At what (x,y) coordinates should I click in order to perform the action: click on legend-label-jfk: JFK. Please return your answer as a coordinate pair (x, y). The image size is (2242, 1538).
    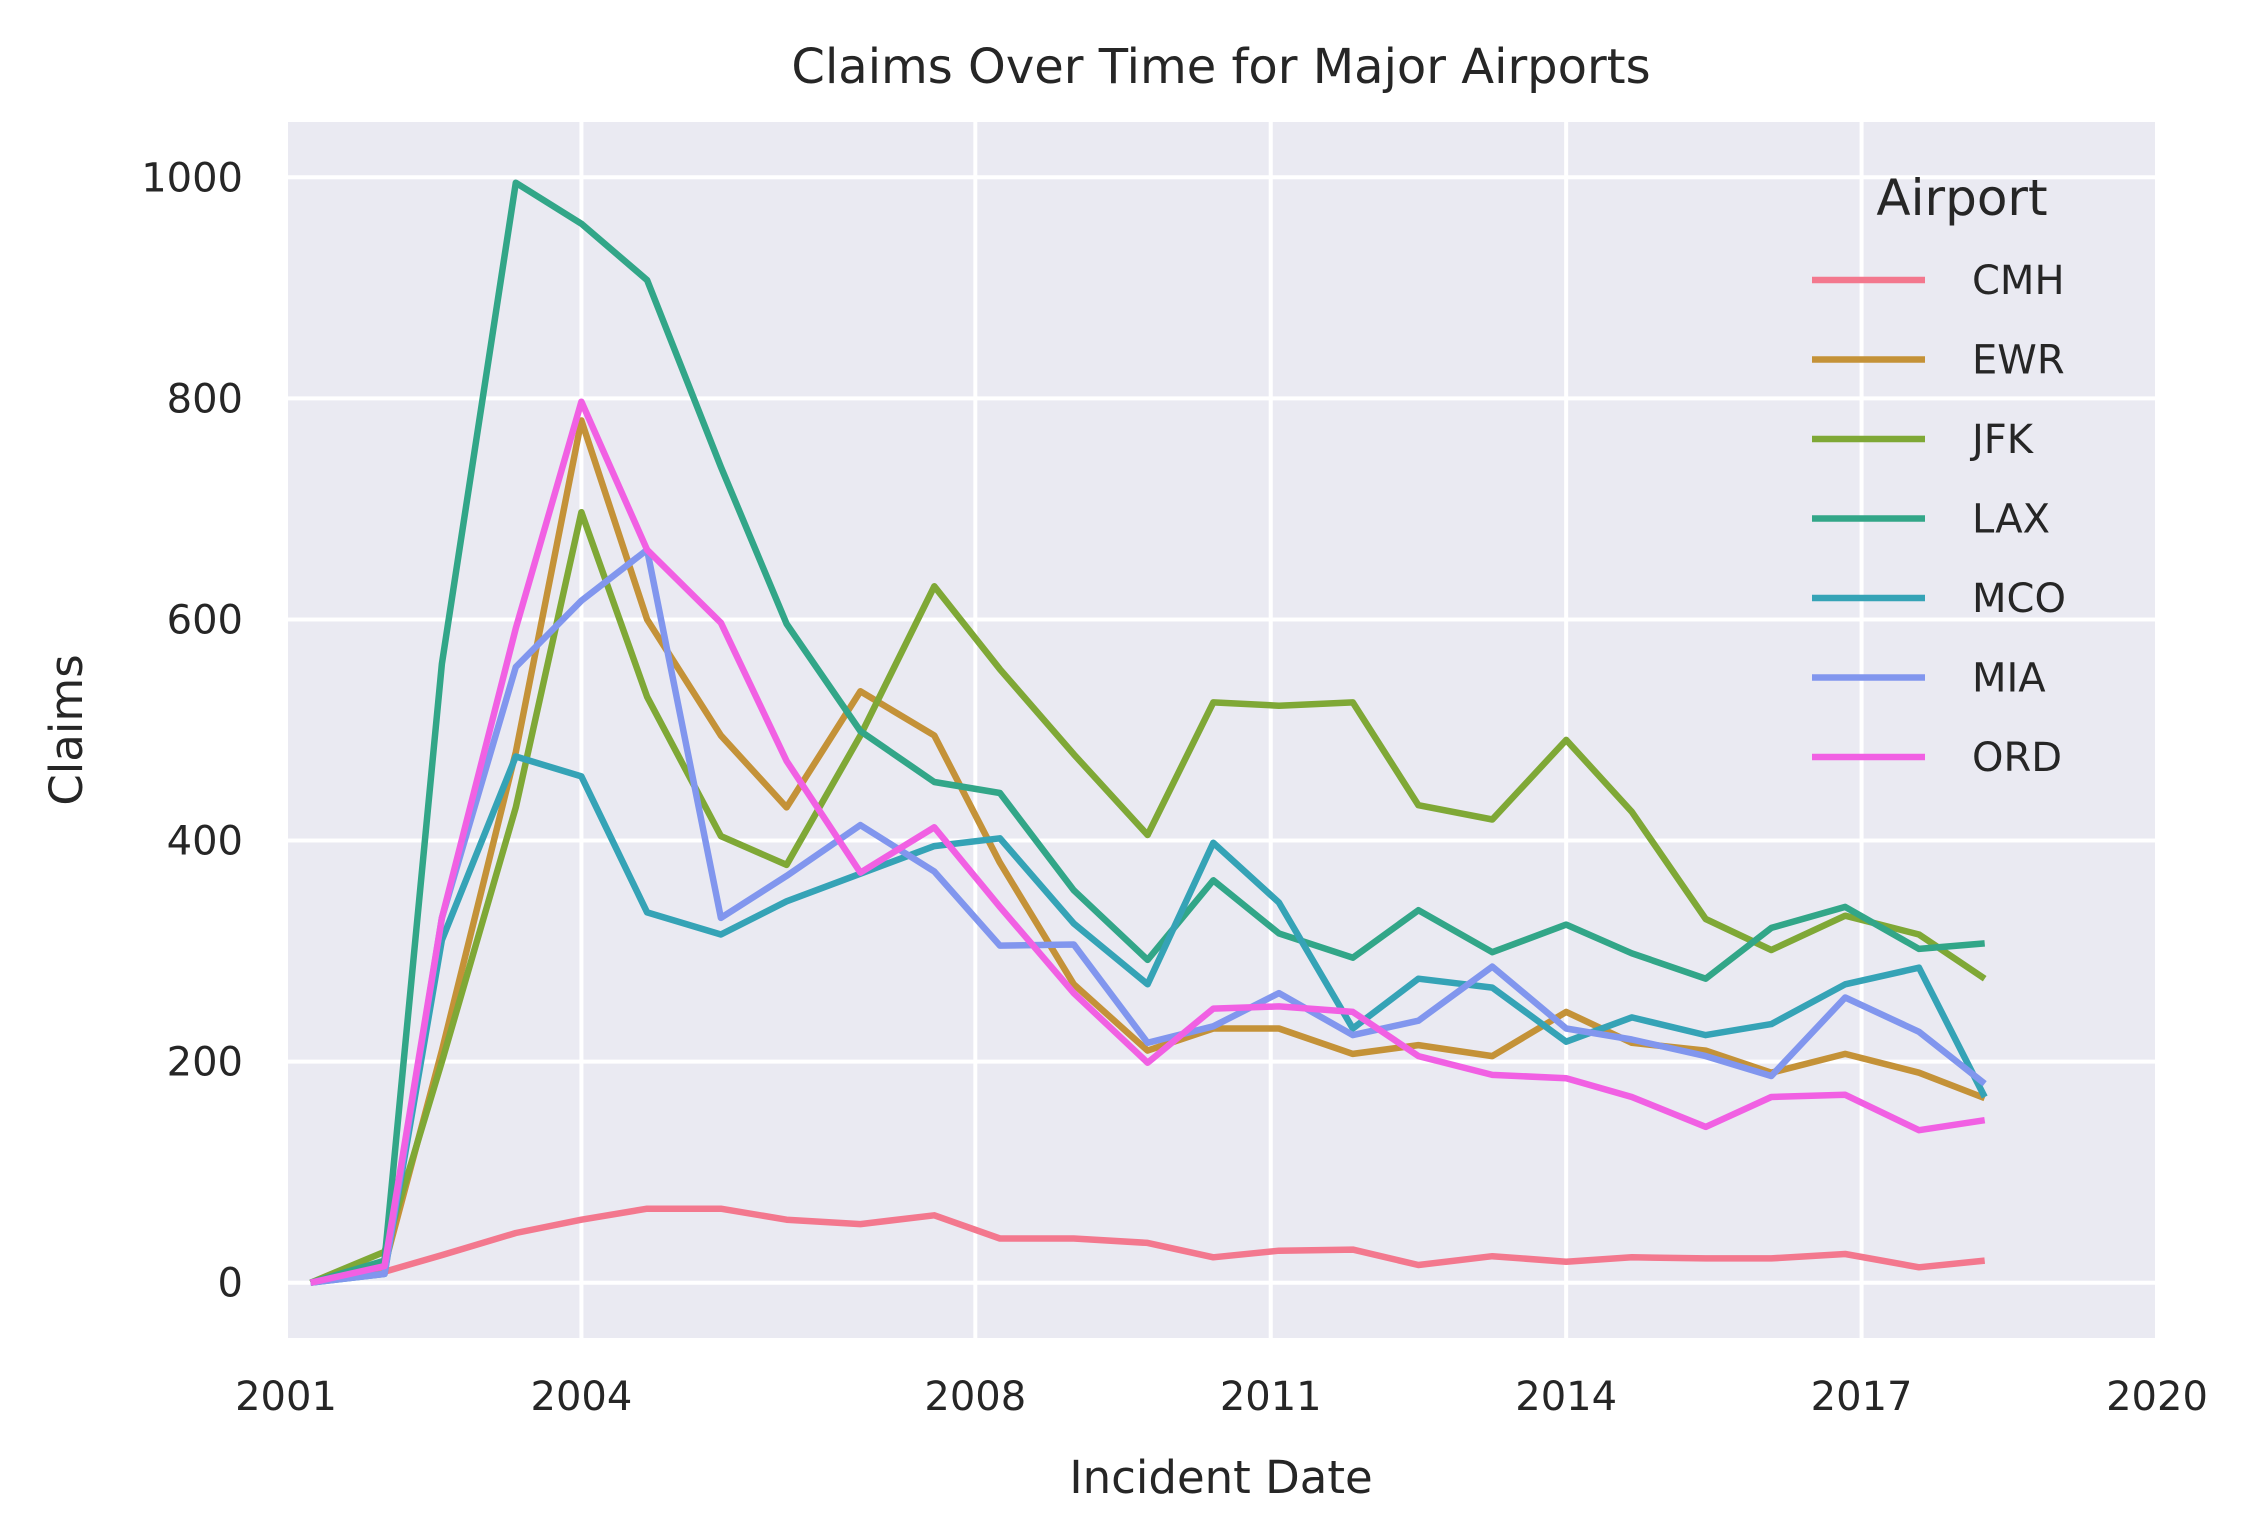
    Looking at the image, I should click on (2002, 440).